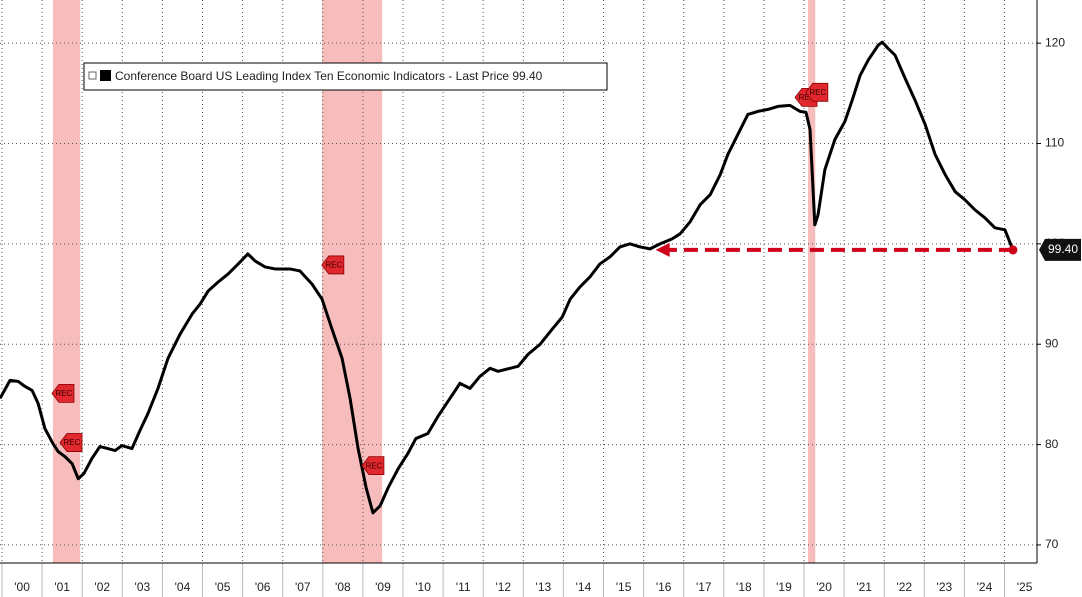  I want to click on x-tick-label: '21, so click(864, 587).